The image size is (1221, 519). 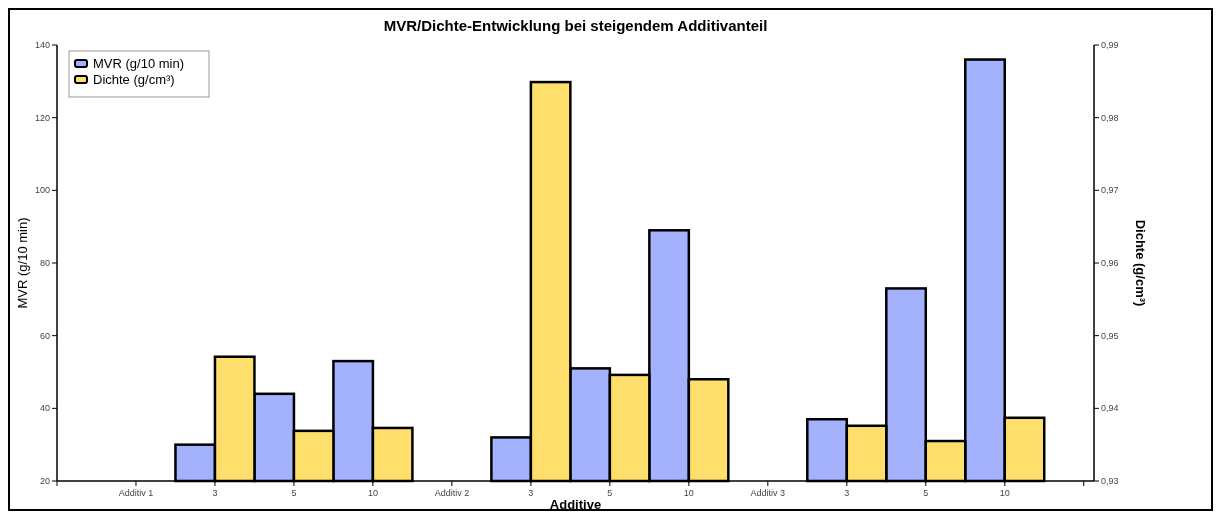 I want to click on chart-title: MVR/Dichte-Entwicklung bei steigendem Additivanteil, so click(x=575, y=25).